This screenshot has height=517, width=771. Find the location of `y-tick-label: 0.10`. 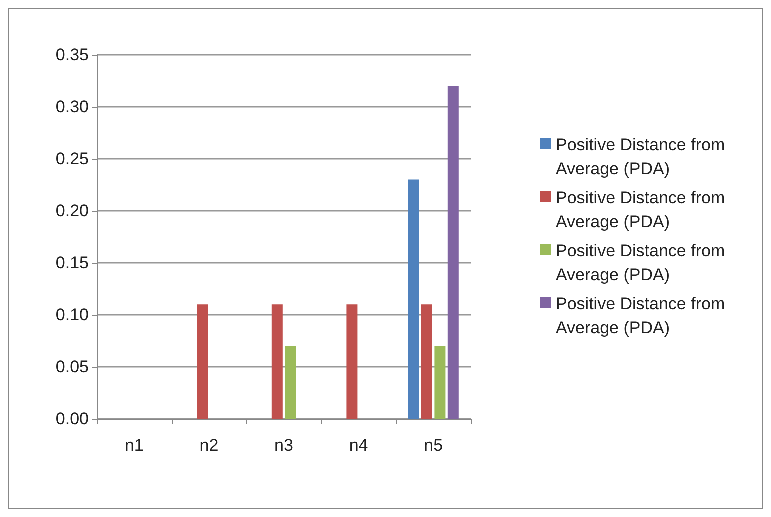

y-tick-label: 0.10 is located at coordinates (72, 315).